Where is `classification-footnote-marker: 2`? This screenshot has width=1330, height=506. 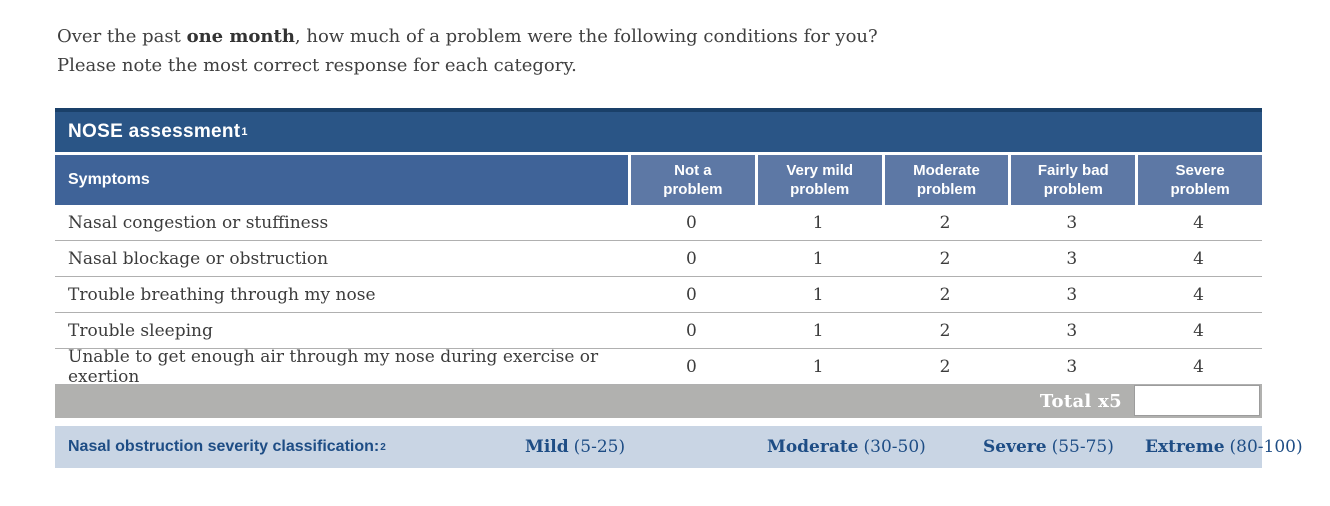 classification-footnote-marker: 2 is located at coordinates (383, 447).